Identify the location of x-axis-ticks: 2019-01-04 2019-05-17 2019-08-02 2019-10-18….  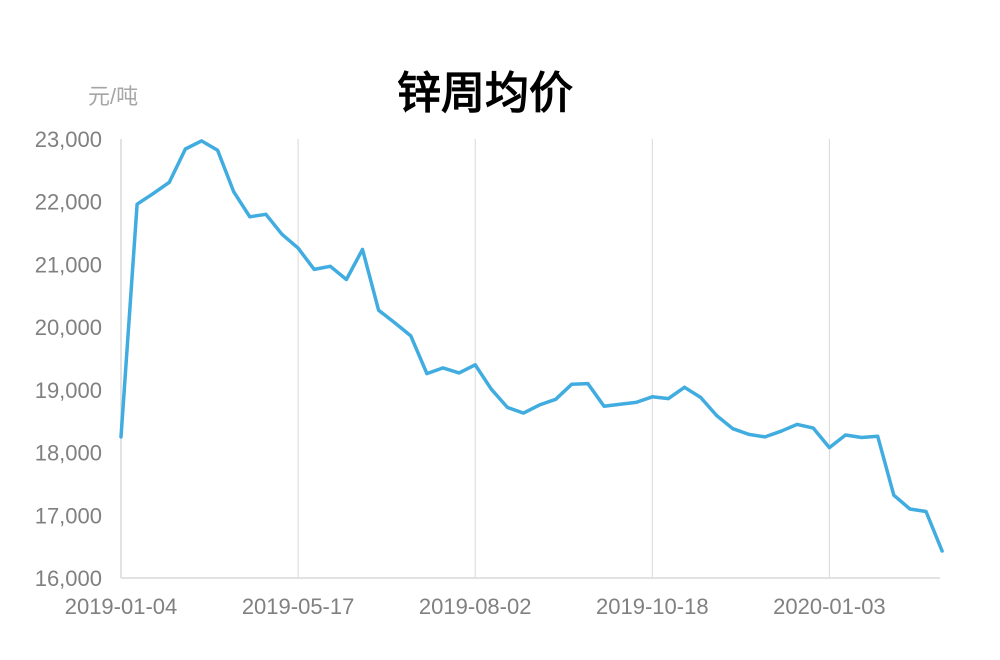
(475, 606).